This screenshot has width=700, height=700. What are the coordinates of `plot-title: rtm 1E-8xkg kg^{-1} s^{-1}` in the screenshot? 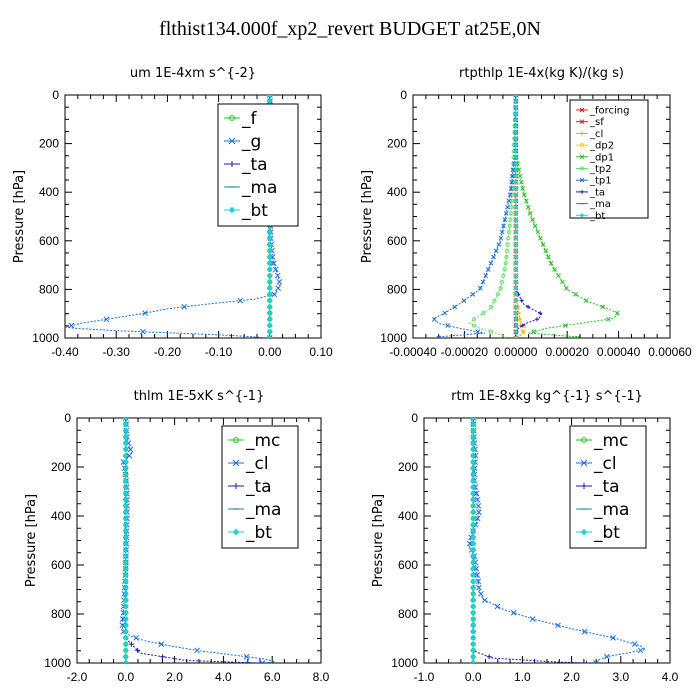 It's located at (547, 396).